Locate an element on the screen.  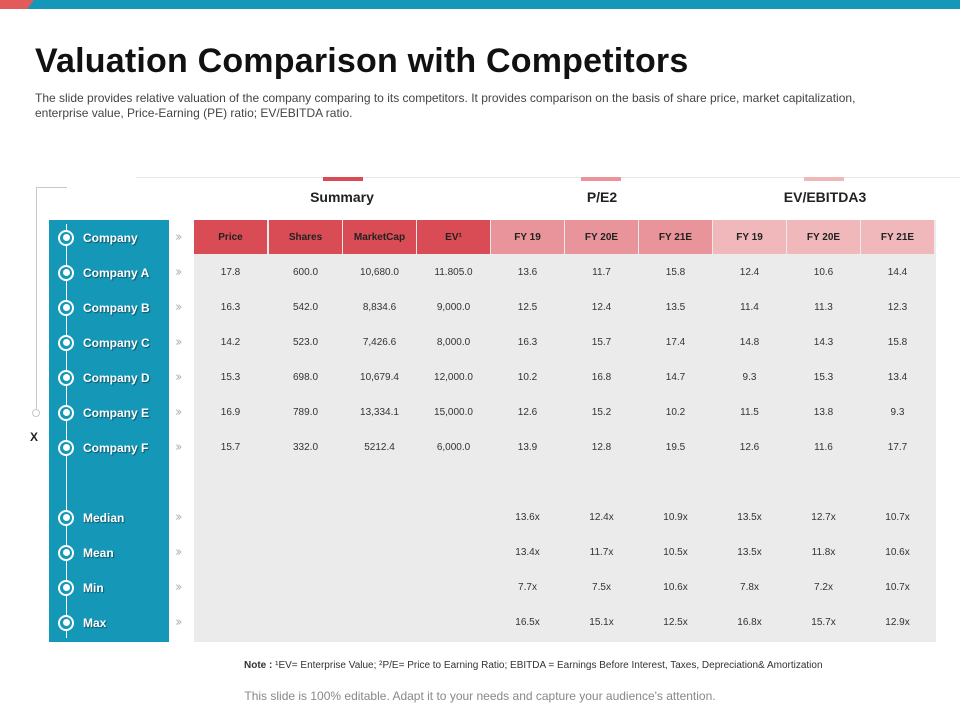
table-cell: 698.0 is located at coordinates (305, 377).